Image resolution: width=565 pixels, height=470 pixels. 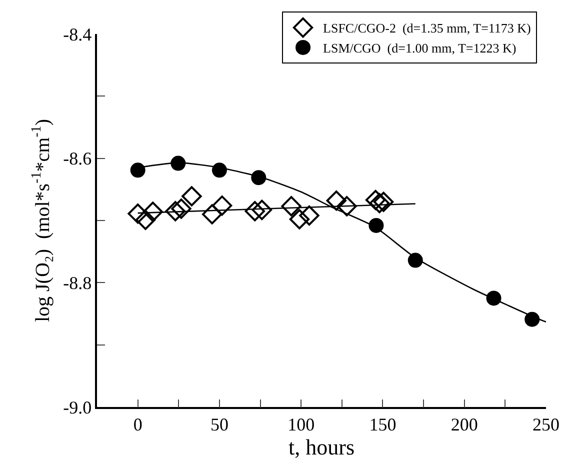 What do you see at coordinates (301, 424) in the screenshot?
I see `x-tick-label: 100` at bounding box center [301, 424].